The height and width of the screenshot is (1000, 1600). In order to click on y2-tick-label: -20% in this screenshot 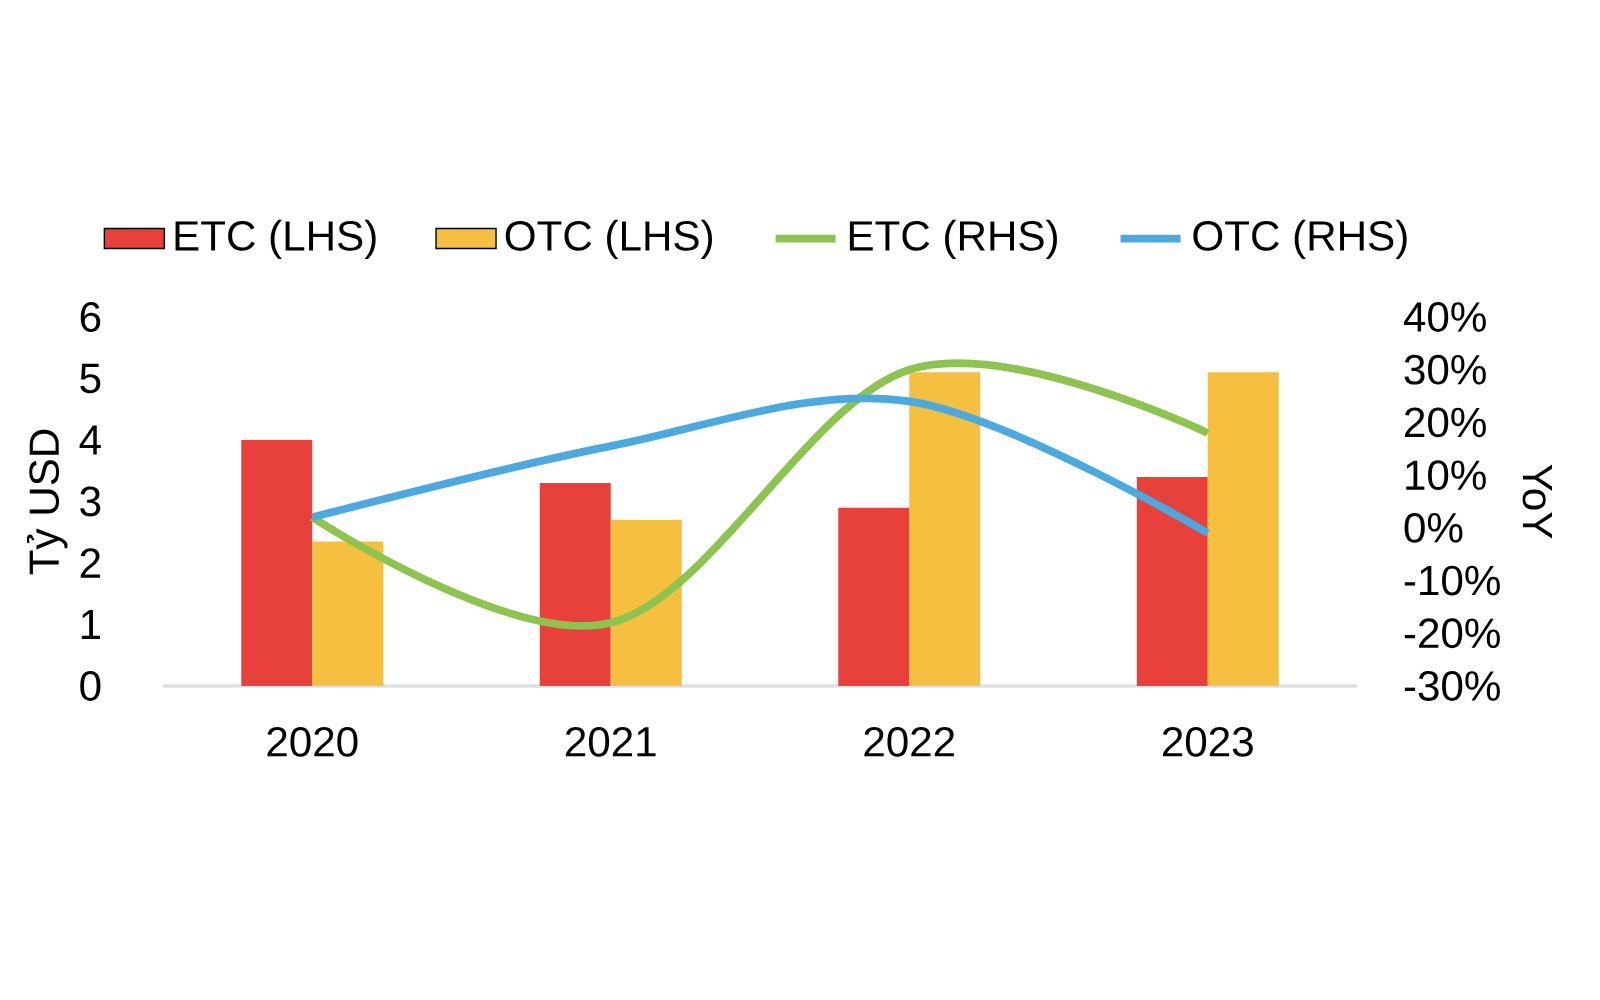, I will do `click(1452, 633)`.